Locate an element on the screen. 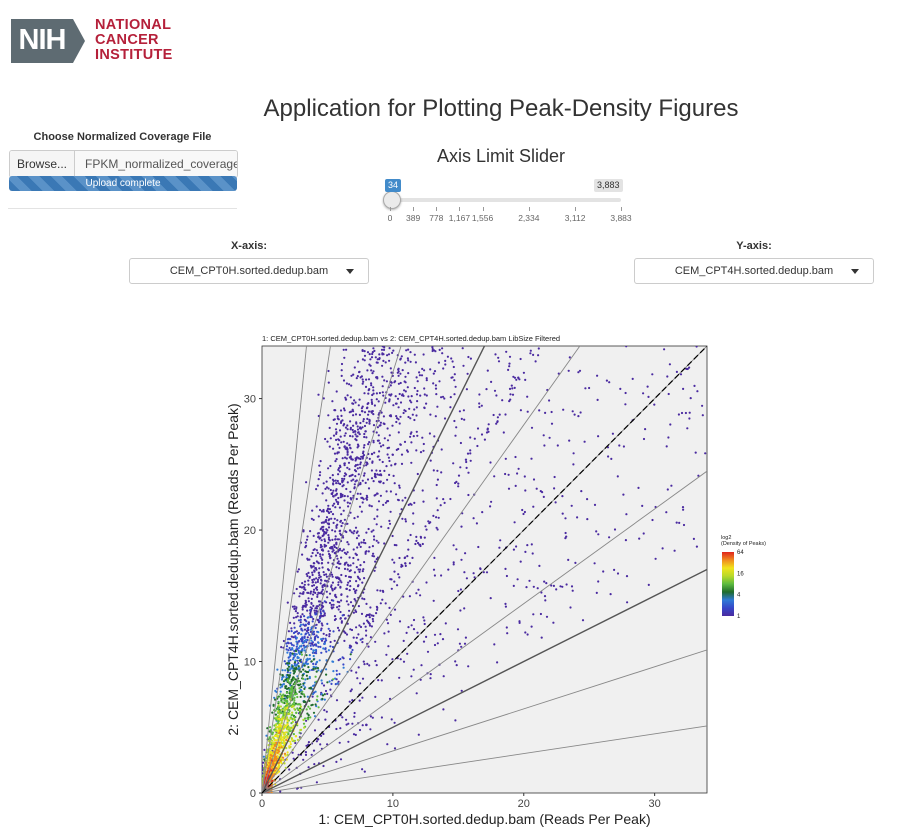 This screenshot has width=912, height=837. y-tick-label: 10 is located at coordinates (250, 663).